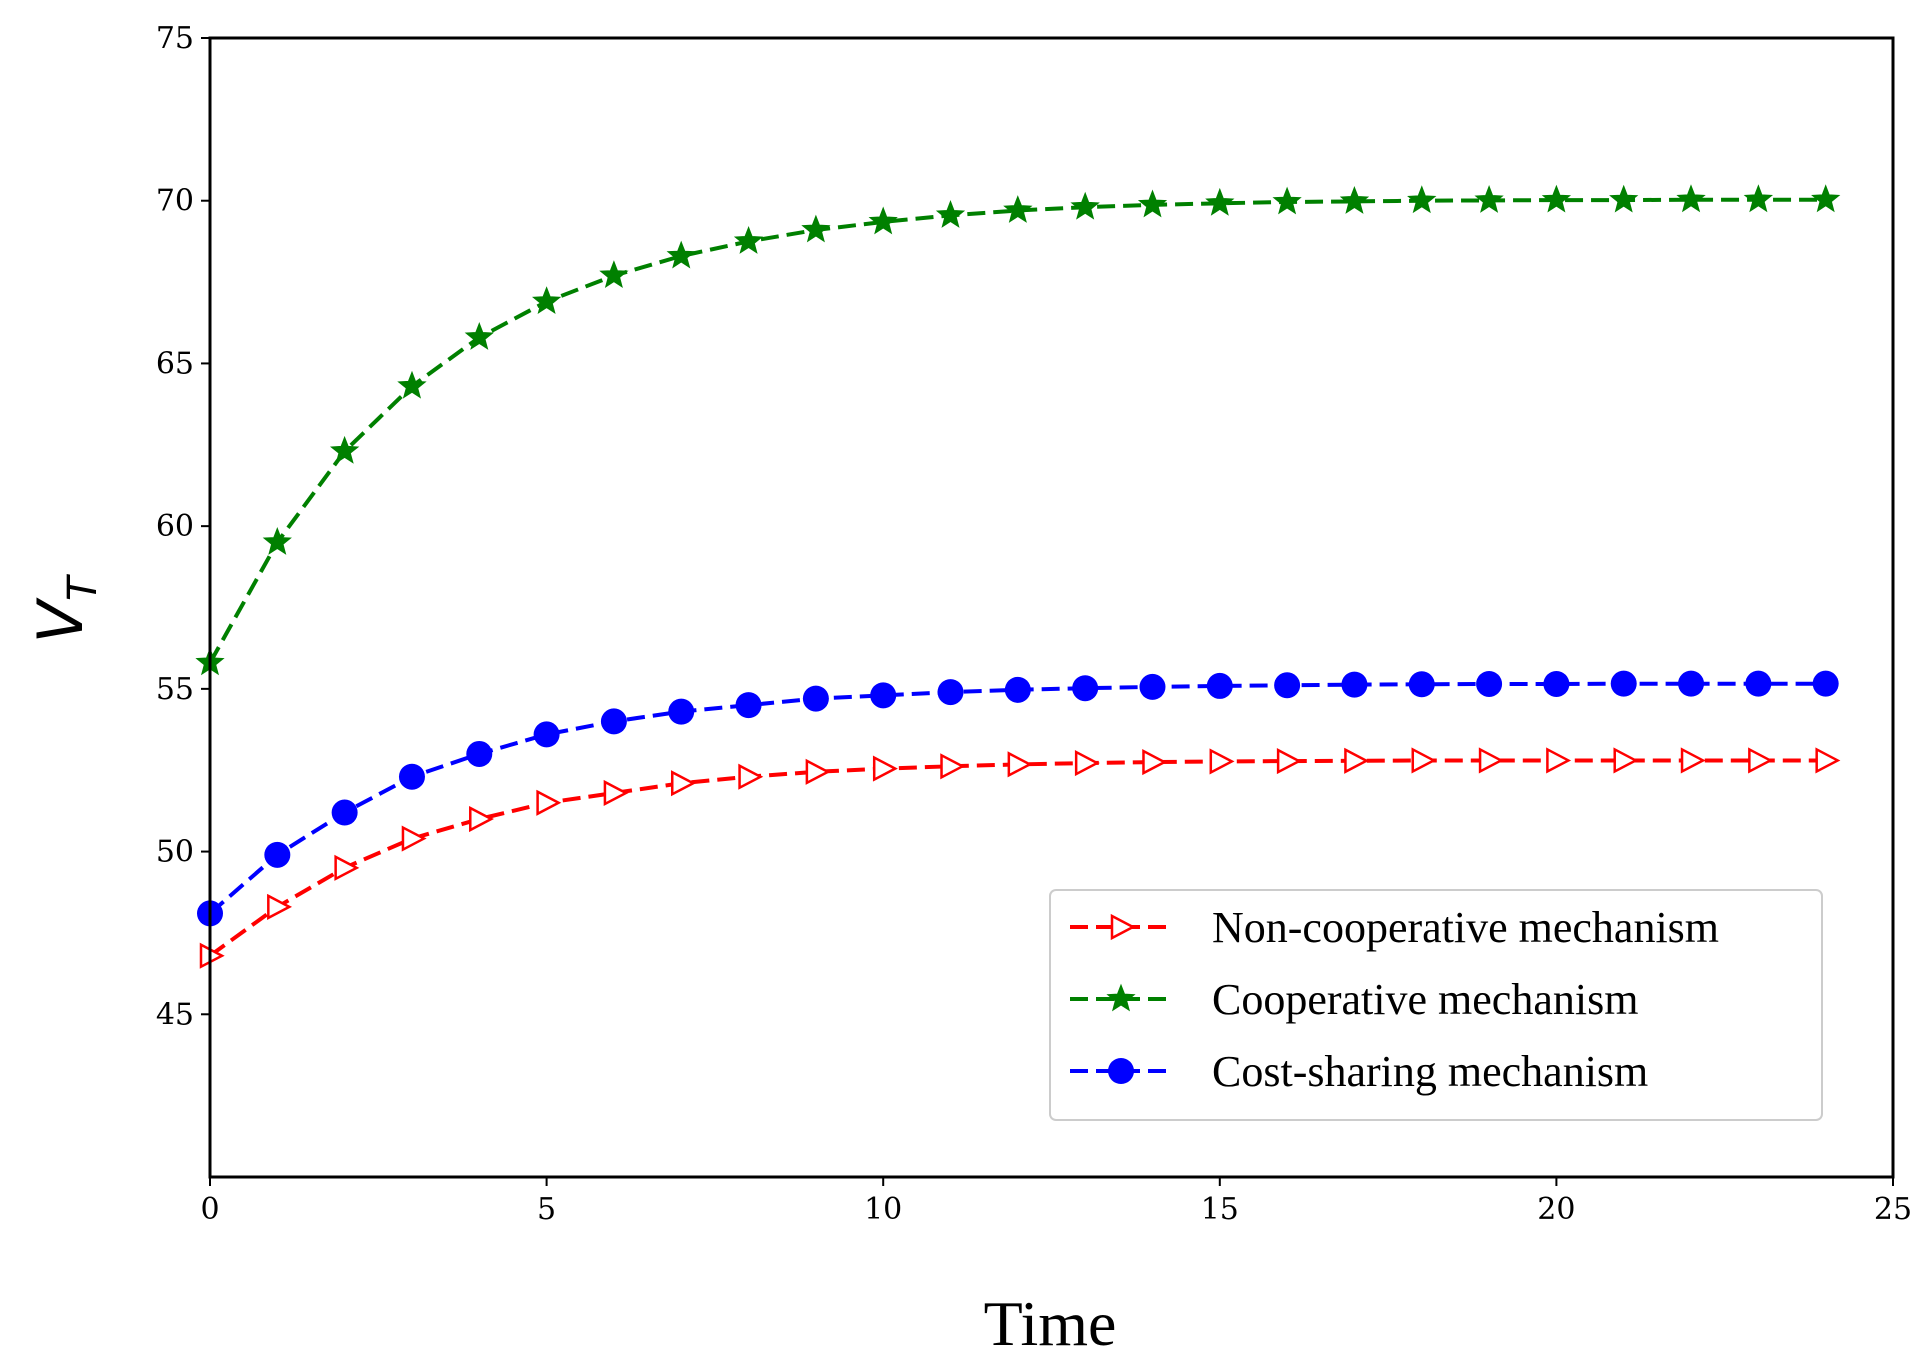 Image resolution: width=1920 pixels, height=1370 pixels. Describe the element at coordinates (1465, 927) in the screenshot. I see `legend-label: Non-cooperative mechanism` at that location.